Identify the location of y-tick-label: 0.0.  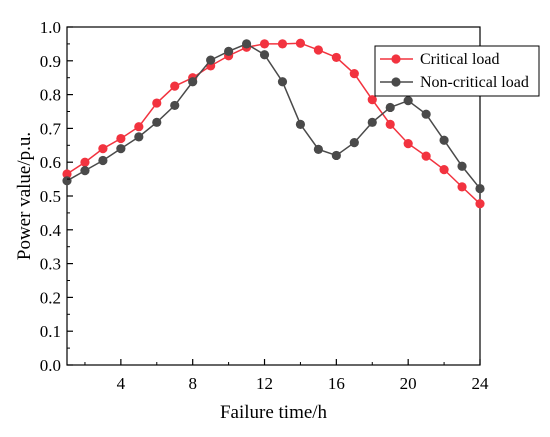
(50, 365).